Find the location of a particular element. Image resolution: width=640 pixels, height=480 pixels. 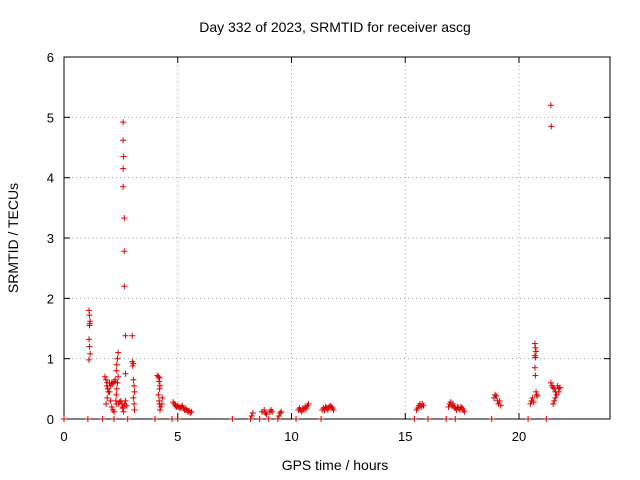

y-tick-label: 6 is located at coordinates (50, 57).